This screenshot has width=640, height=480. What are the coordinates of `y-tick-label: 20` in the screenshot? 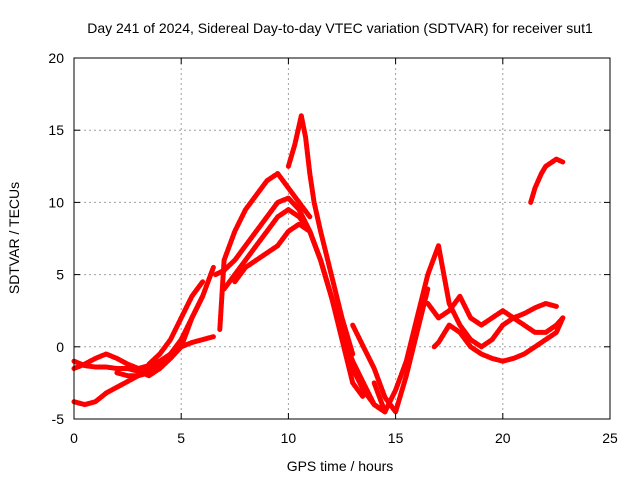 It's located at (56, 58).